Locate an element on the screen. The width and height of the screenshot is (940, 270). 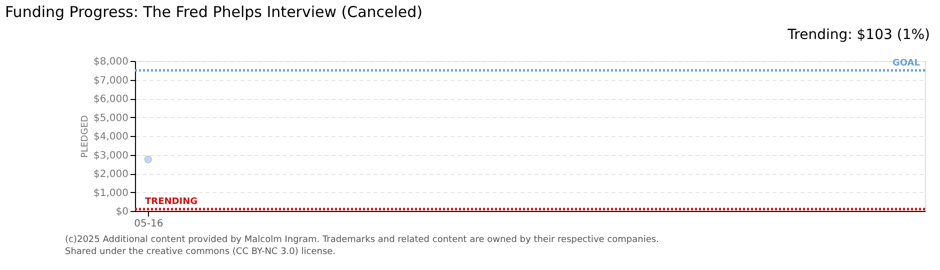
y-tick-label: $5,000 is located at coordinates (111, 118).